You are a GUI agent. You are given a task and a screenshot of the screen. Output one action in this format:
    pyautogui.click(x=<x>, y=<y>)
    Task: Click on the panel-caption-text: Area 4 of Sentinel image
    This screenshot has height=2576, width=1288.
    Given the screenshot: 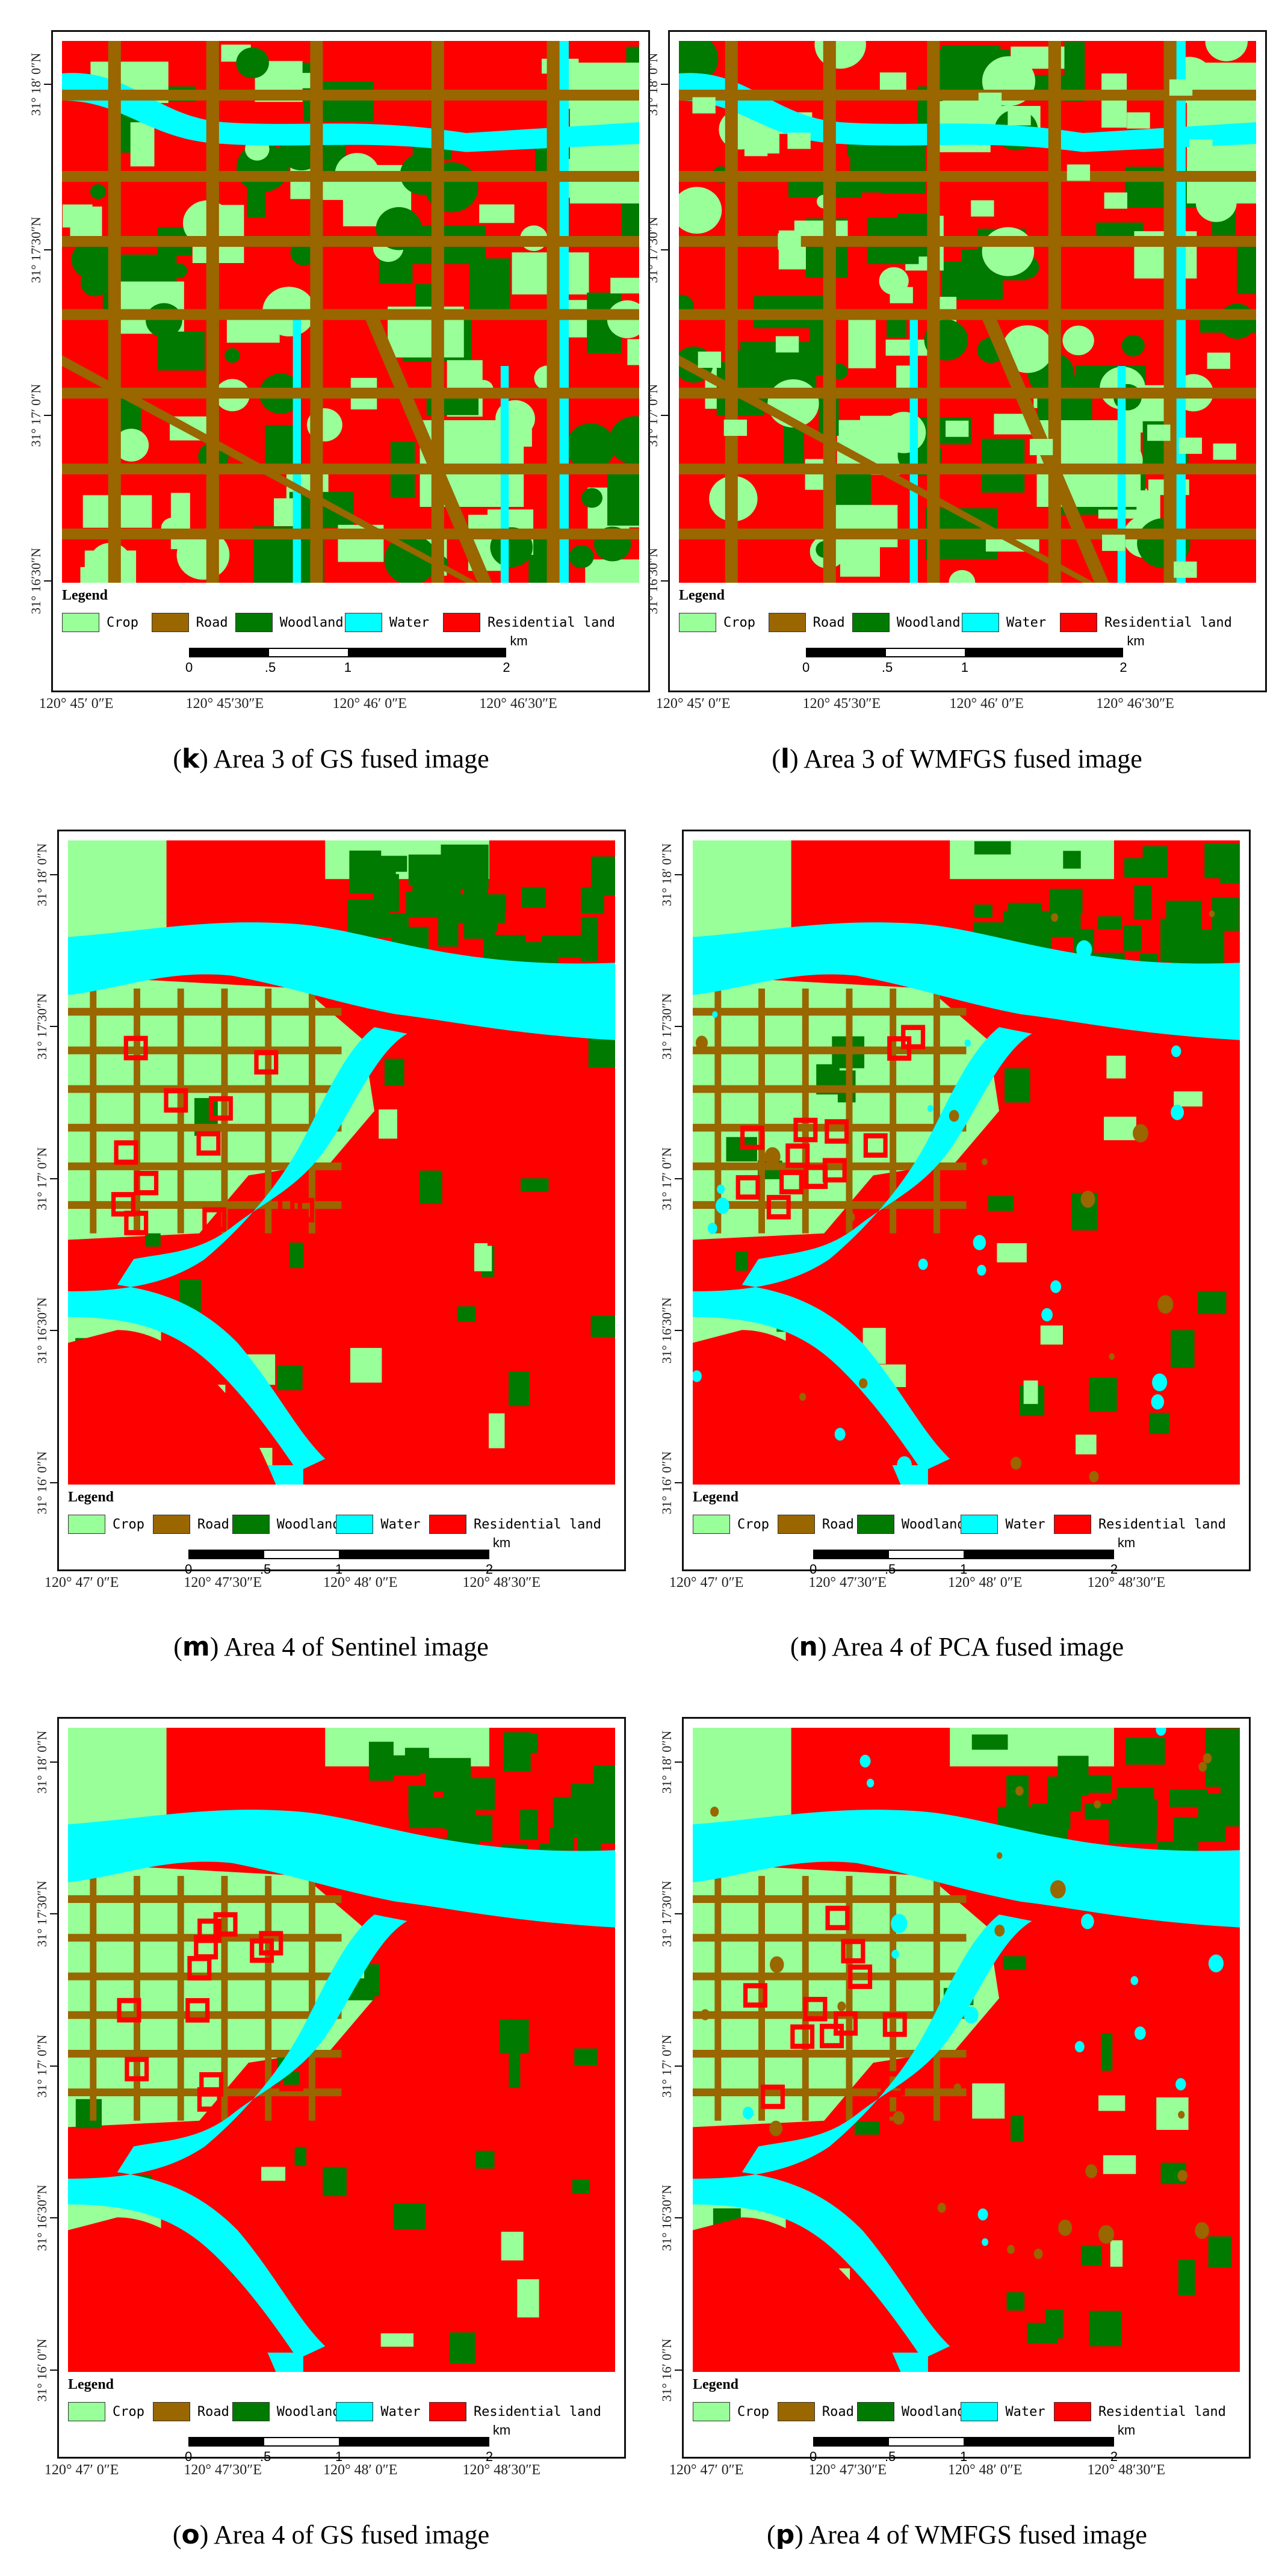 What is the action you would take?
    pyautogui.click(x=356, y=1647)
    